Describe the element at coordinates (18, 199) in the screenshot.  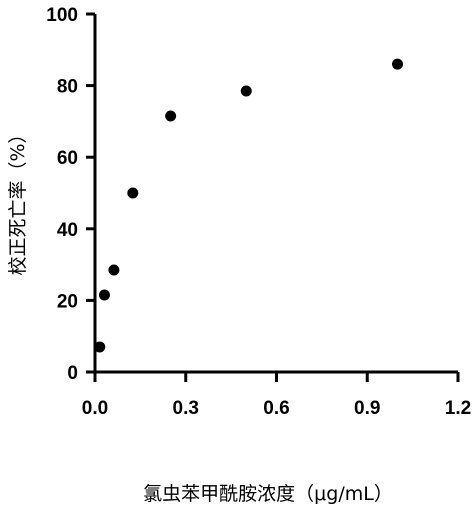
I see `y-axis-title: 校正死亡率（%）` at that location.